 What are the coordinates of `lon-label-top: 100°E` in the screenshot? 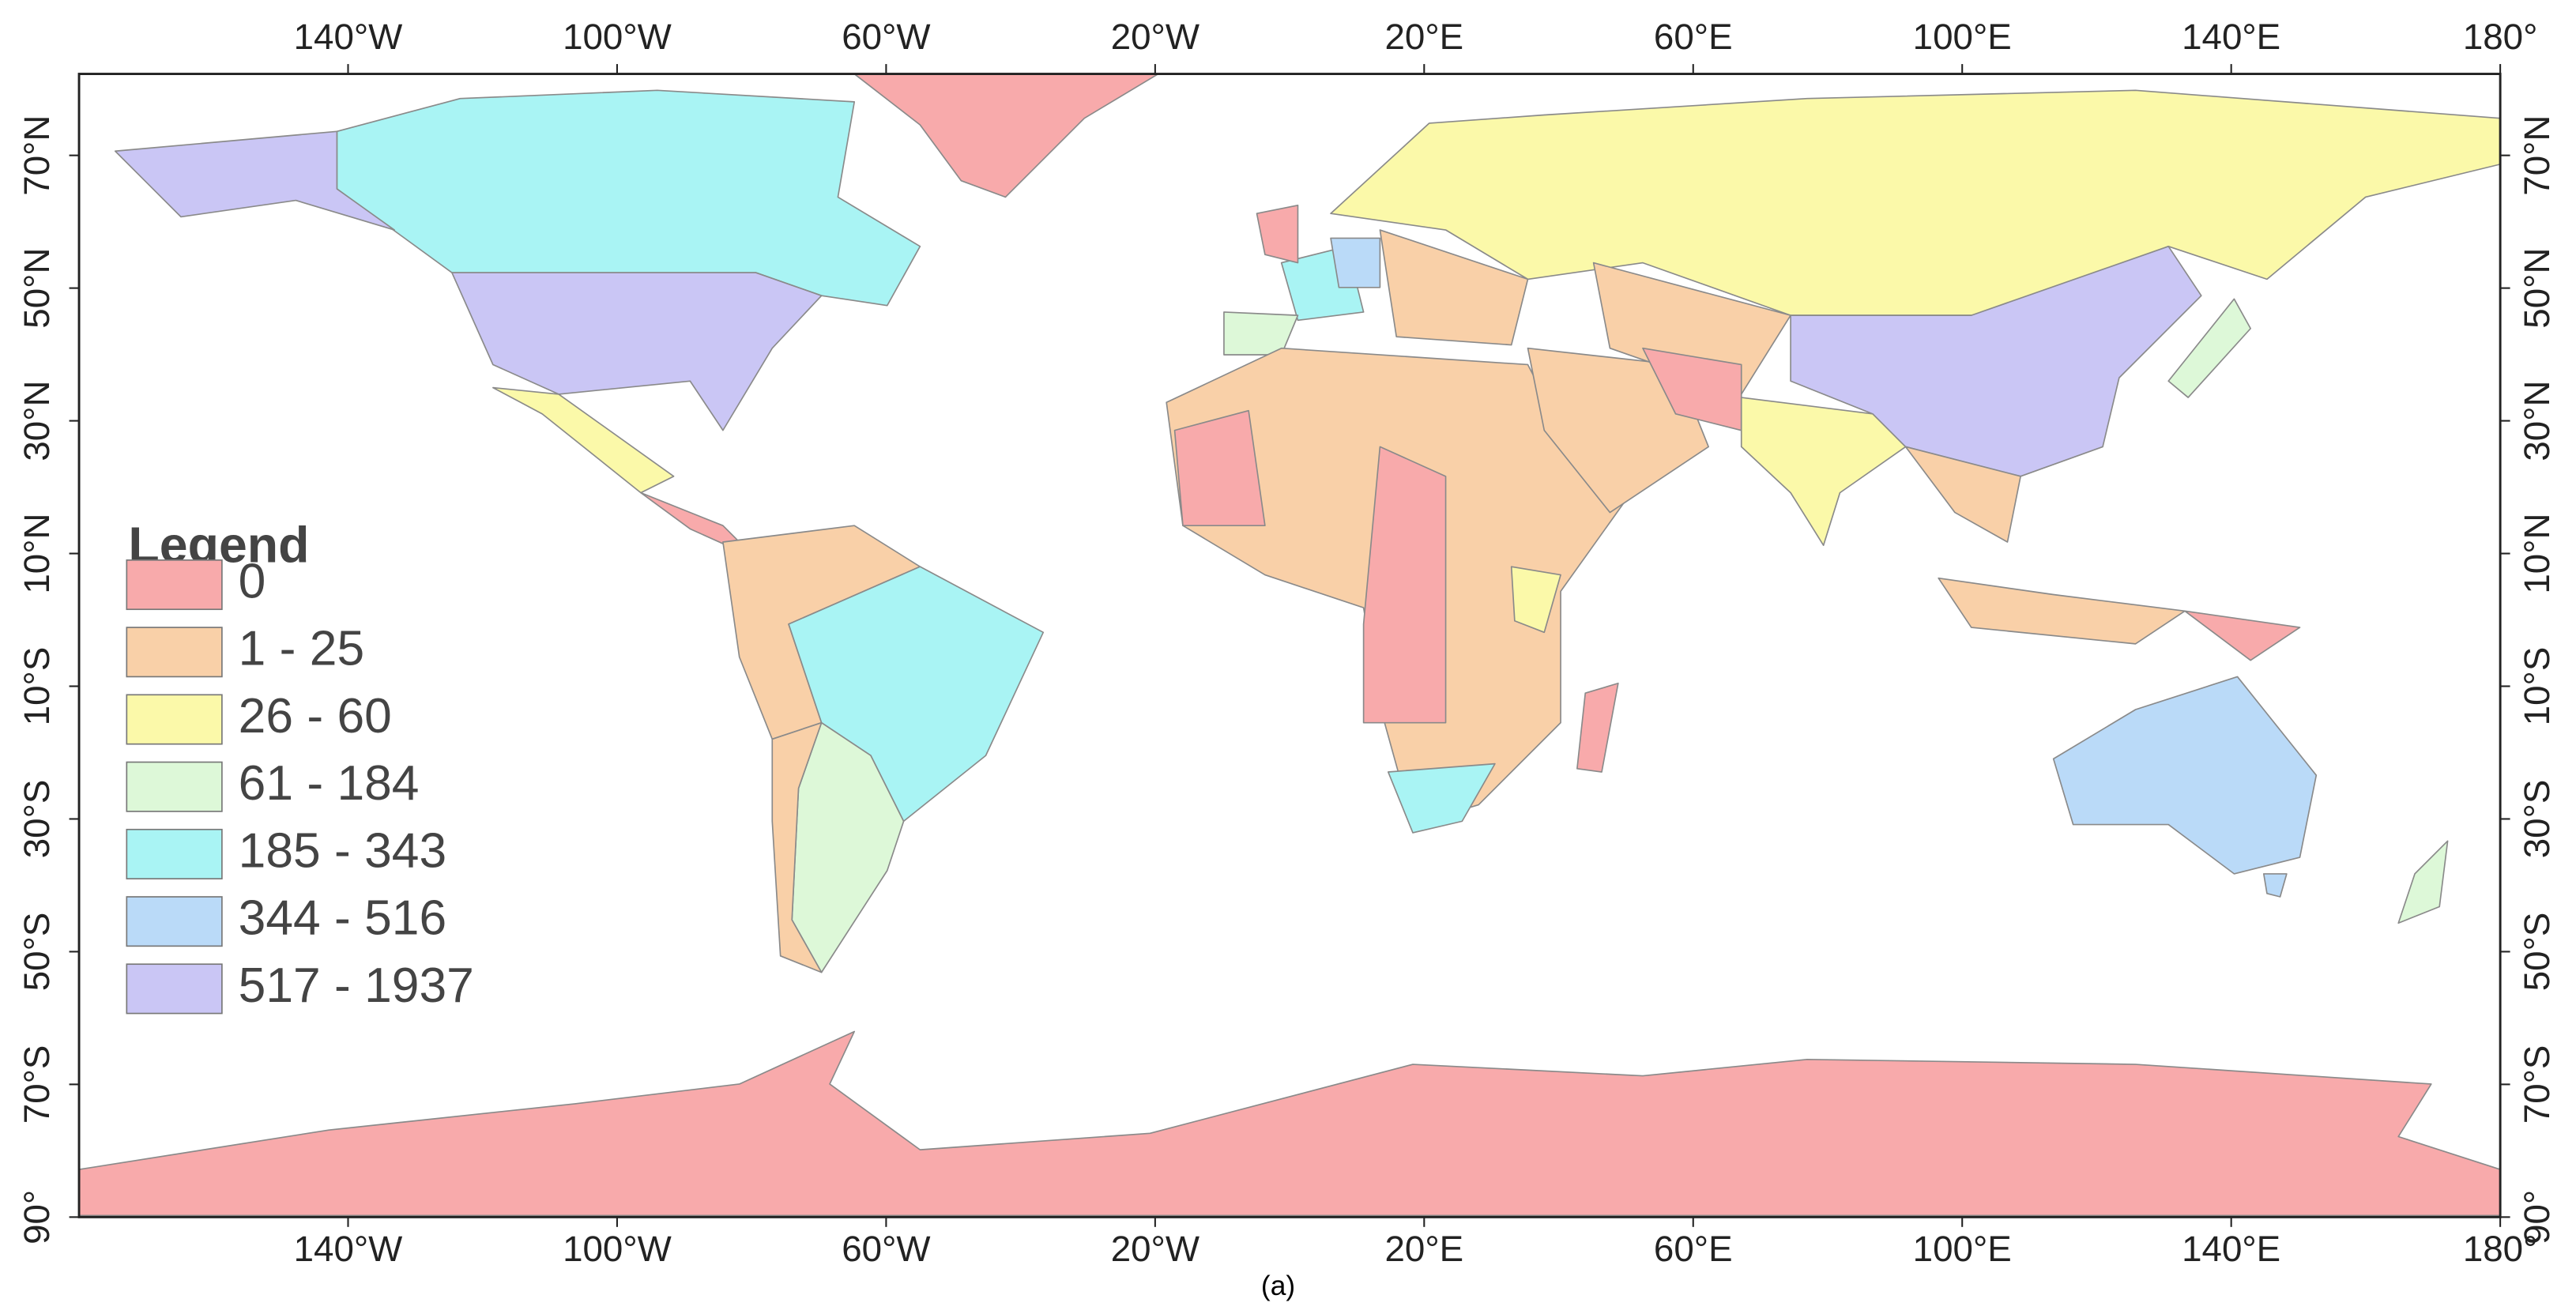 It's located at (1962, 37).